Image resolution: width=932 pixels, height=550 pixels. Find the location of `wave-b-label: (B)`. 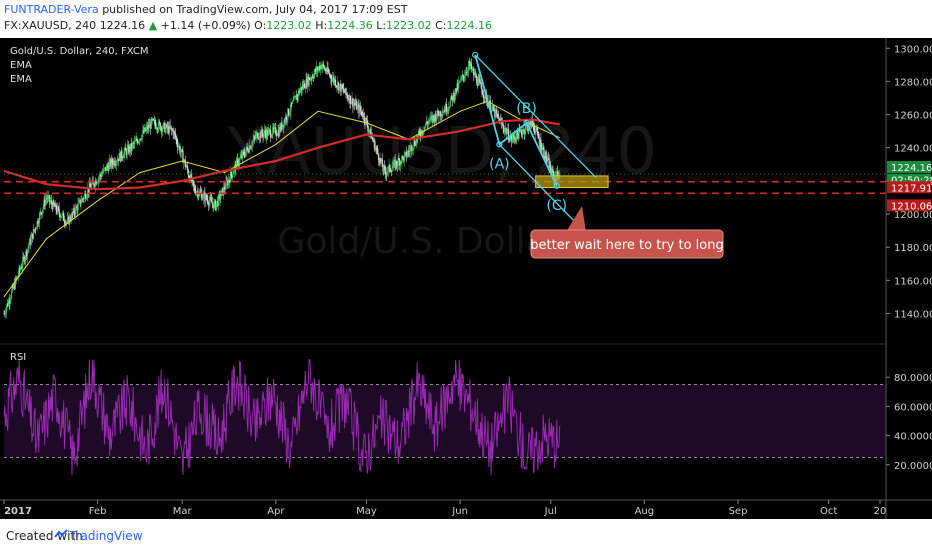

wave-b-label: (B) is located at coordinates (526, 109).